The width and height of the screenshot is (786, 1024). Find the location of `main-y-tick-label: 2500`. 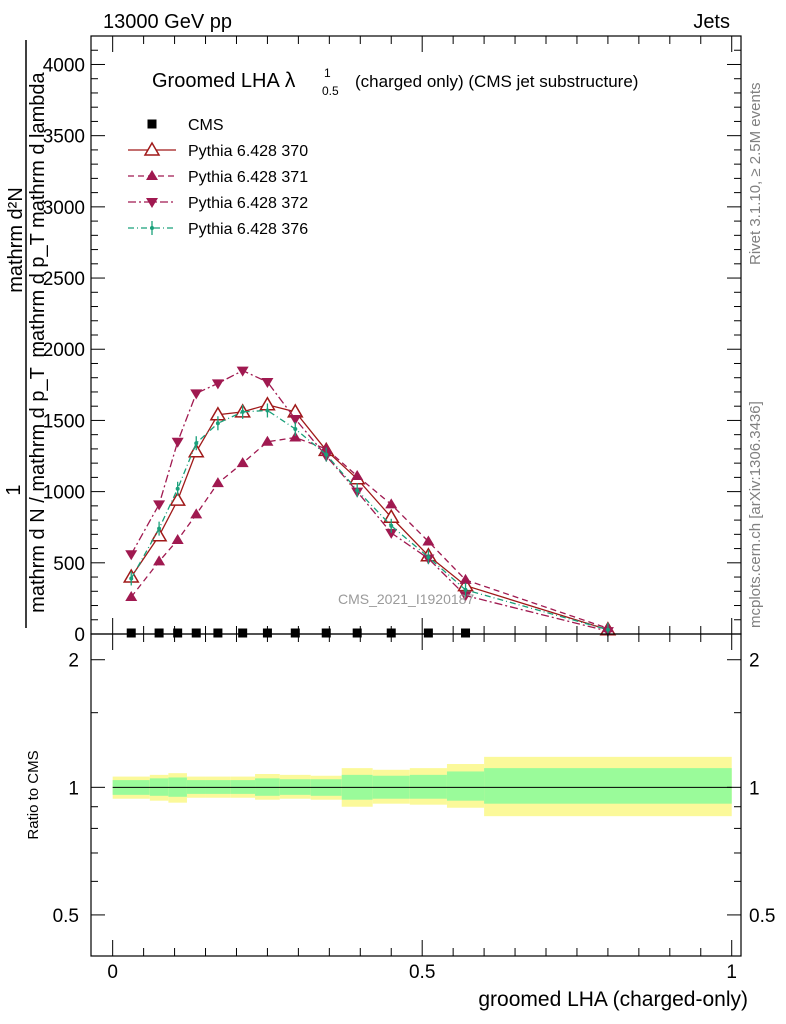

main-y-tick-label: 2500 is located at coordinates (64, 279).